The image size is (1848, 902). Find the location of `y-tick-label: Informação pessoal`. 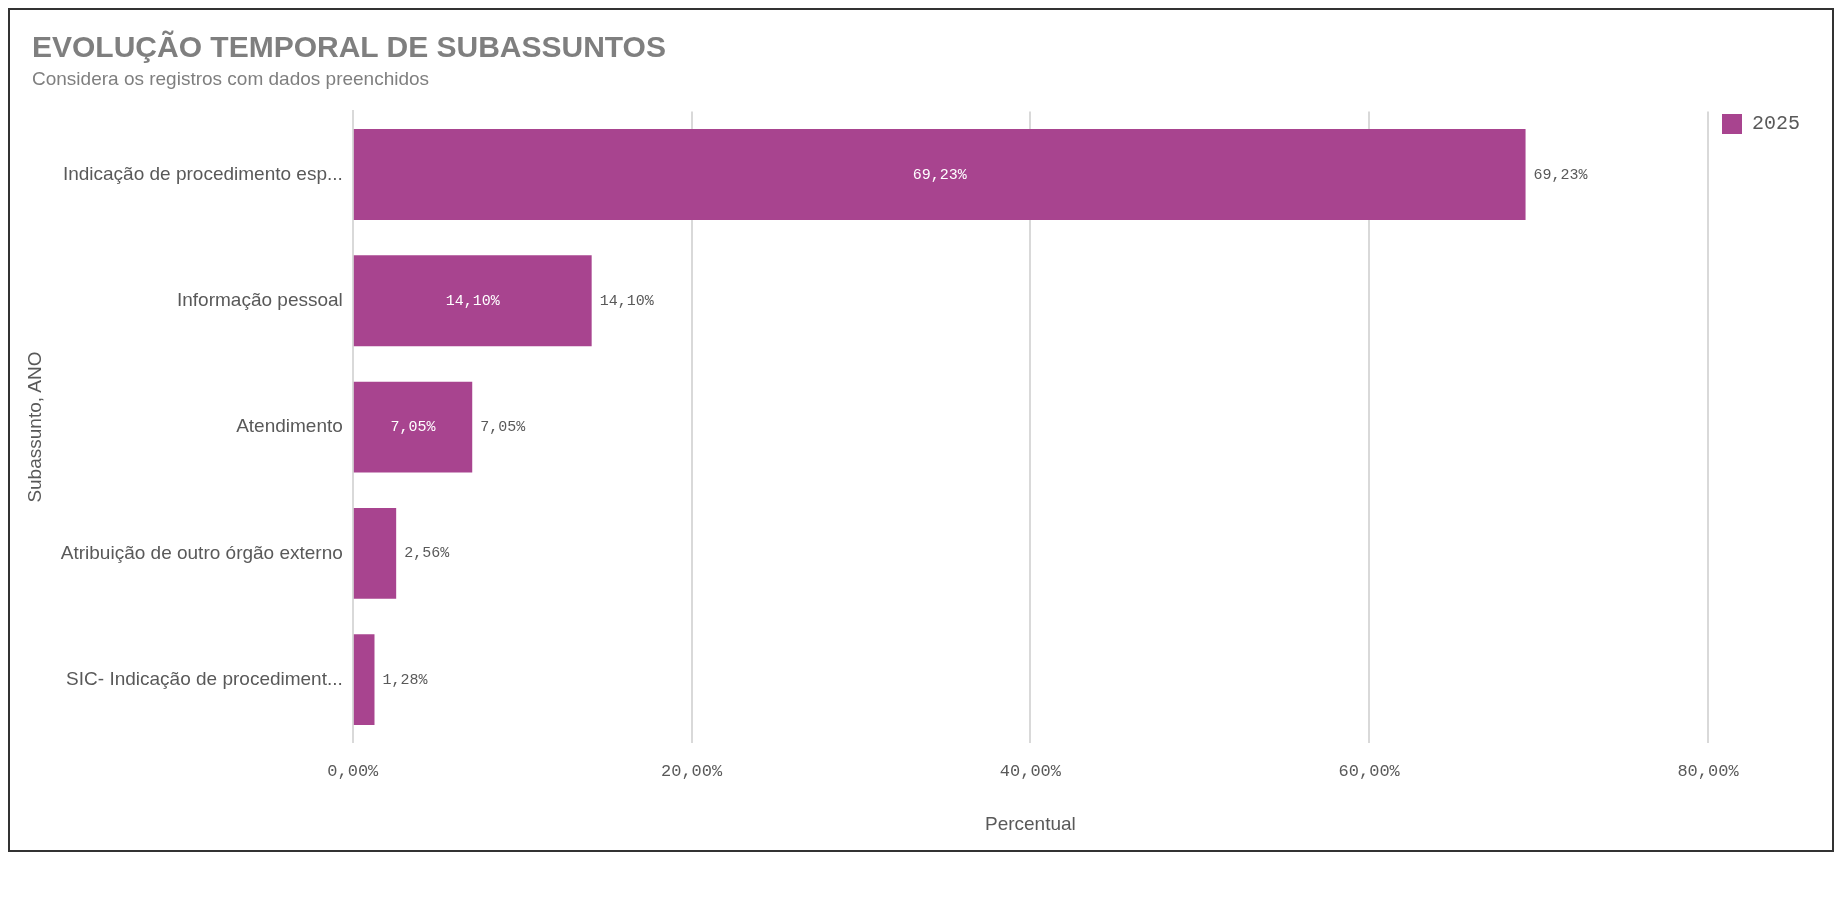

y-tick-label: Informação pessoal is located at coordinates (259, 300).